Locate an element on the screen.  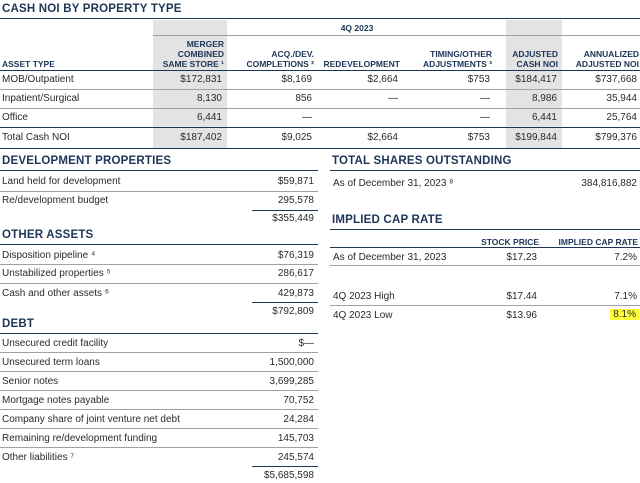
total-label: Total Cash NOI is located at coordinates (36, 137).